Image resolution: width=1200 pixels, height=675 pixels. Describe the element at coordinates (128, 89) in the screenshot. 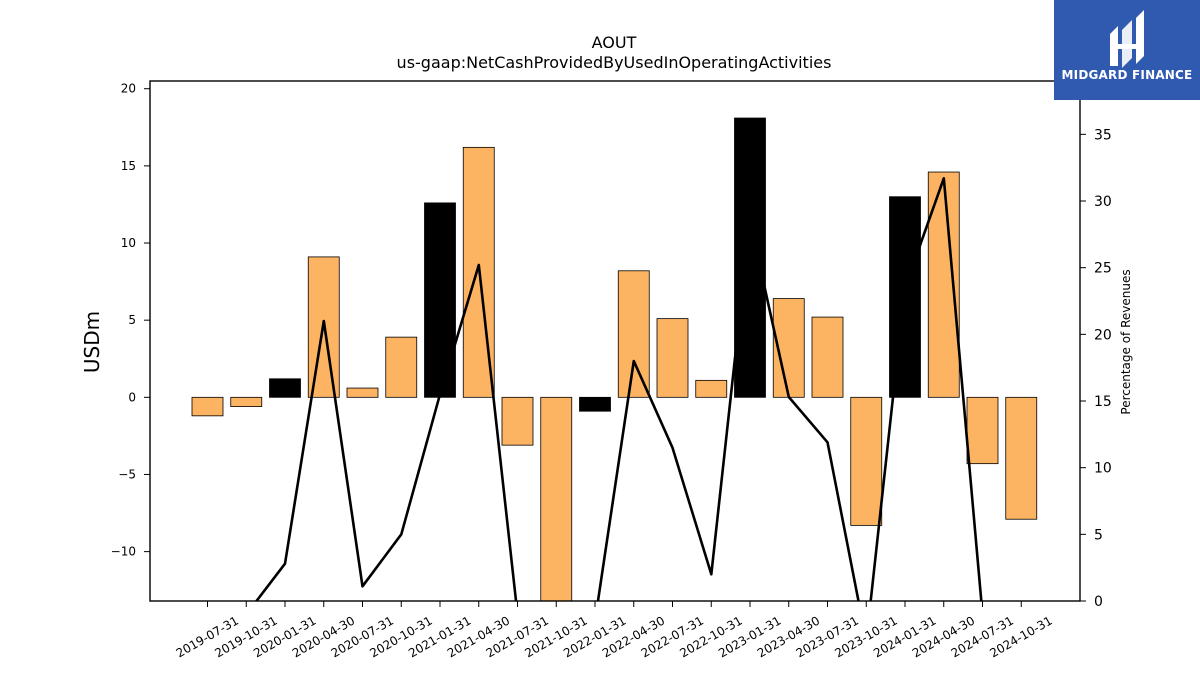

I see `y-tick-label: 20` at that location.